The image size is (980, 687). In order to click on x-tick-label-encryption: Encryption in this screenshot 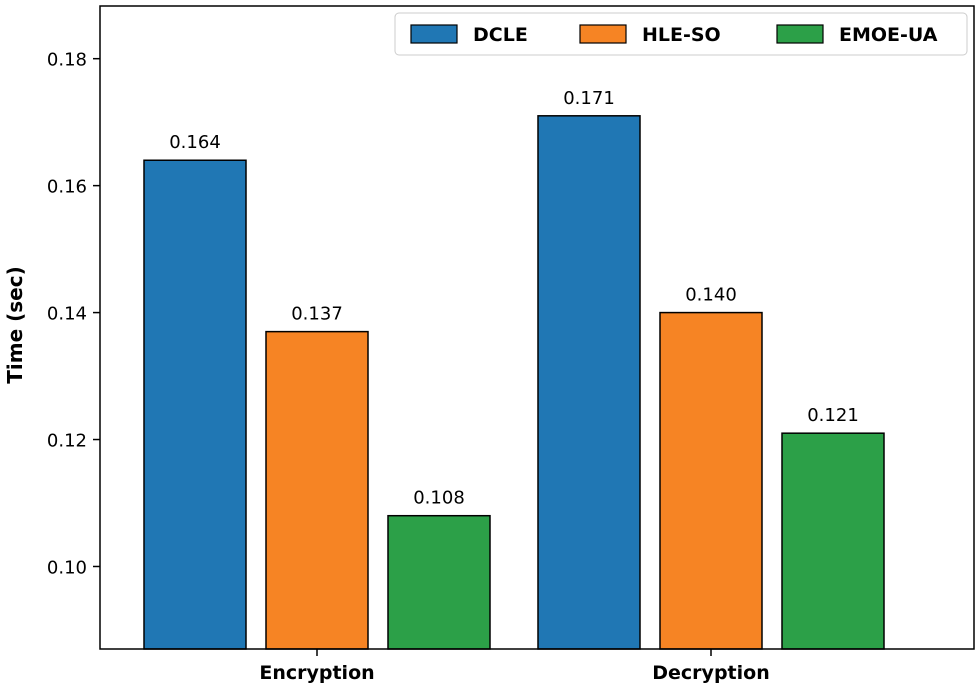, I will do `click(316, 673)`.